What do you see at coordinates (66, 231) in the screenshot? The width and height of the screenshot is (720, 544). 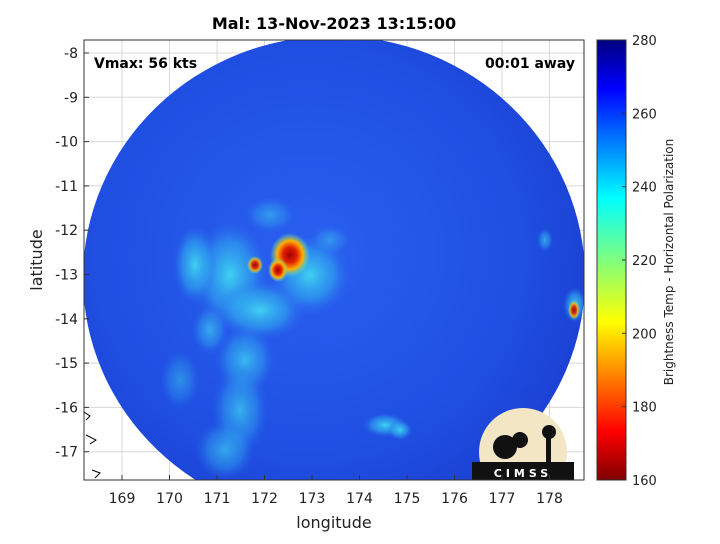 I see `y-tick-label: -12` at bounding box center [66, 231].